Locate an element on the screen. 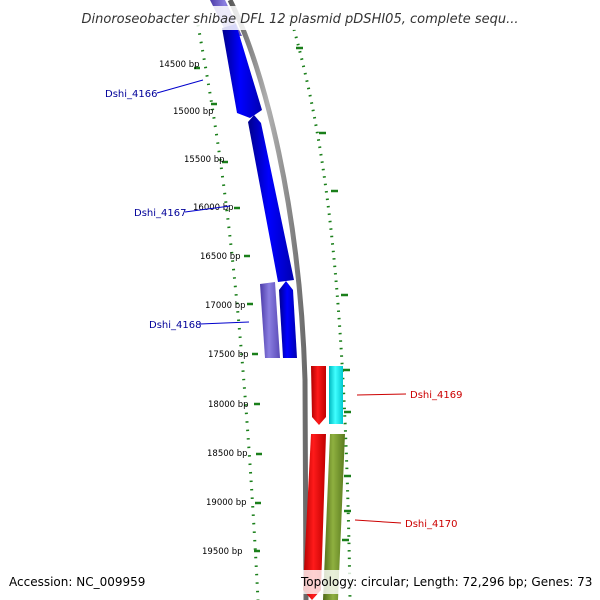  tick-label: 18500 bp is located at coordinates (227, 454).